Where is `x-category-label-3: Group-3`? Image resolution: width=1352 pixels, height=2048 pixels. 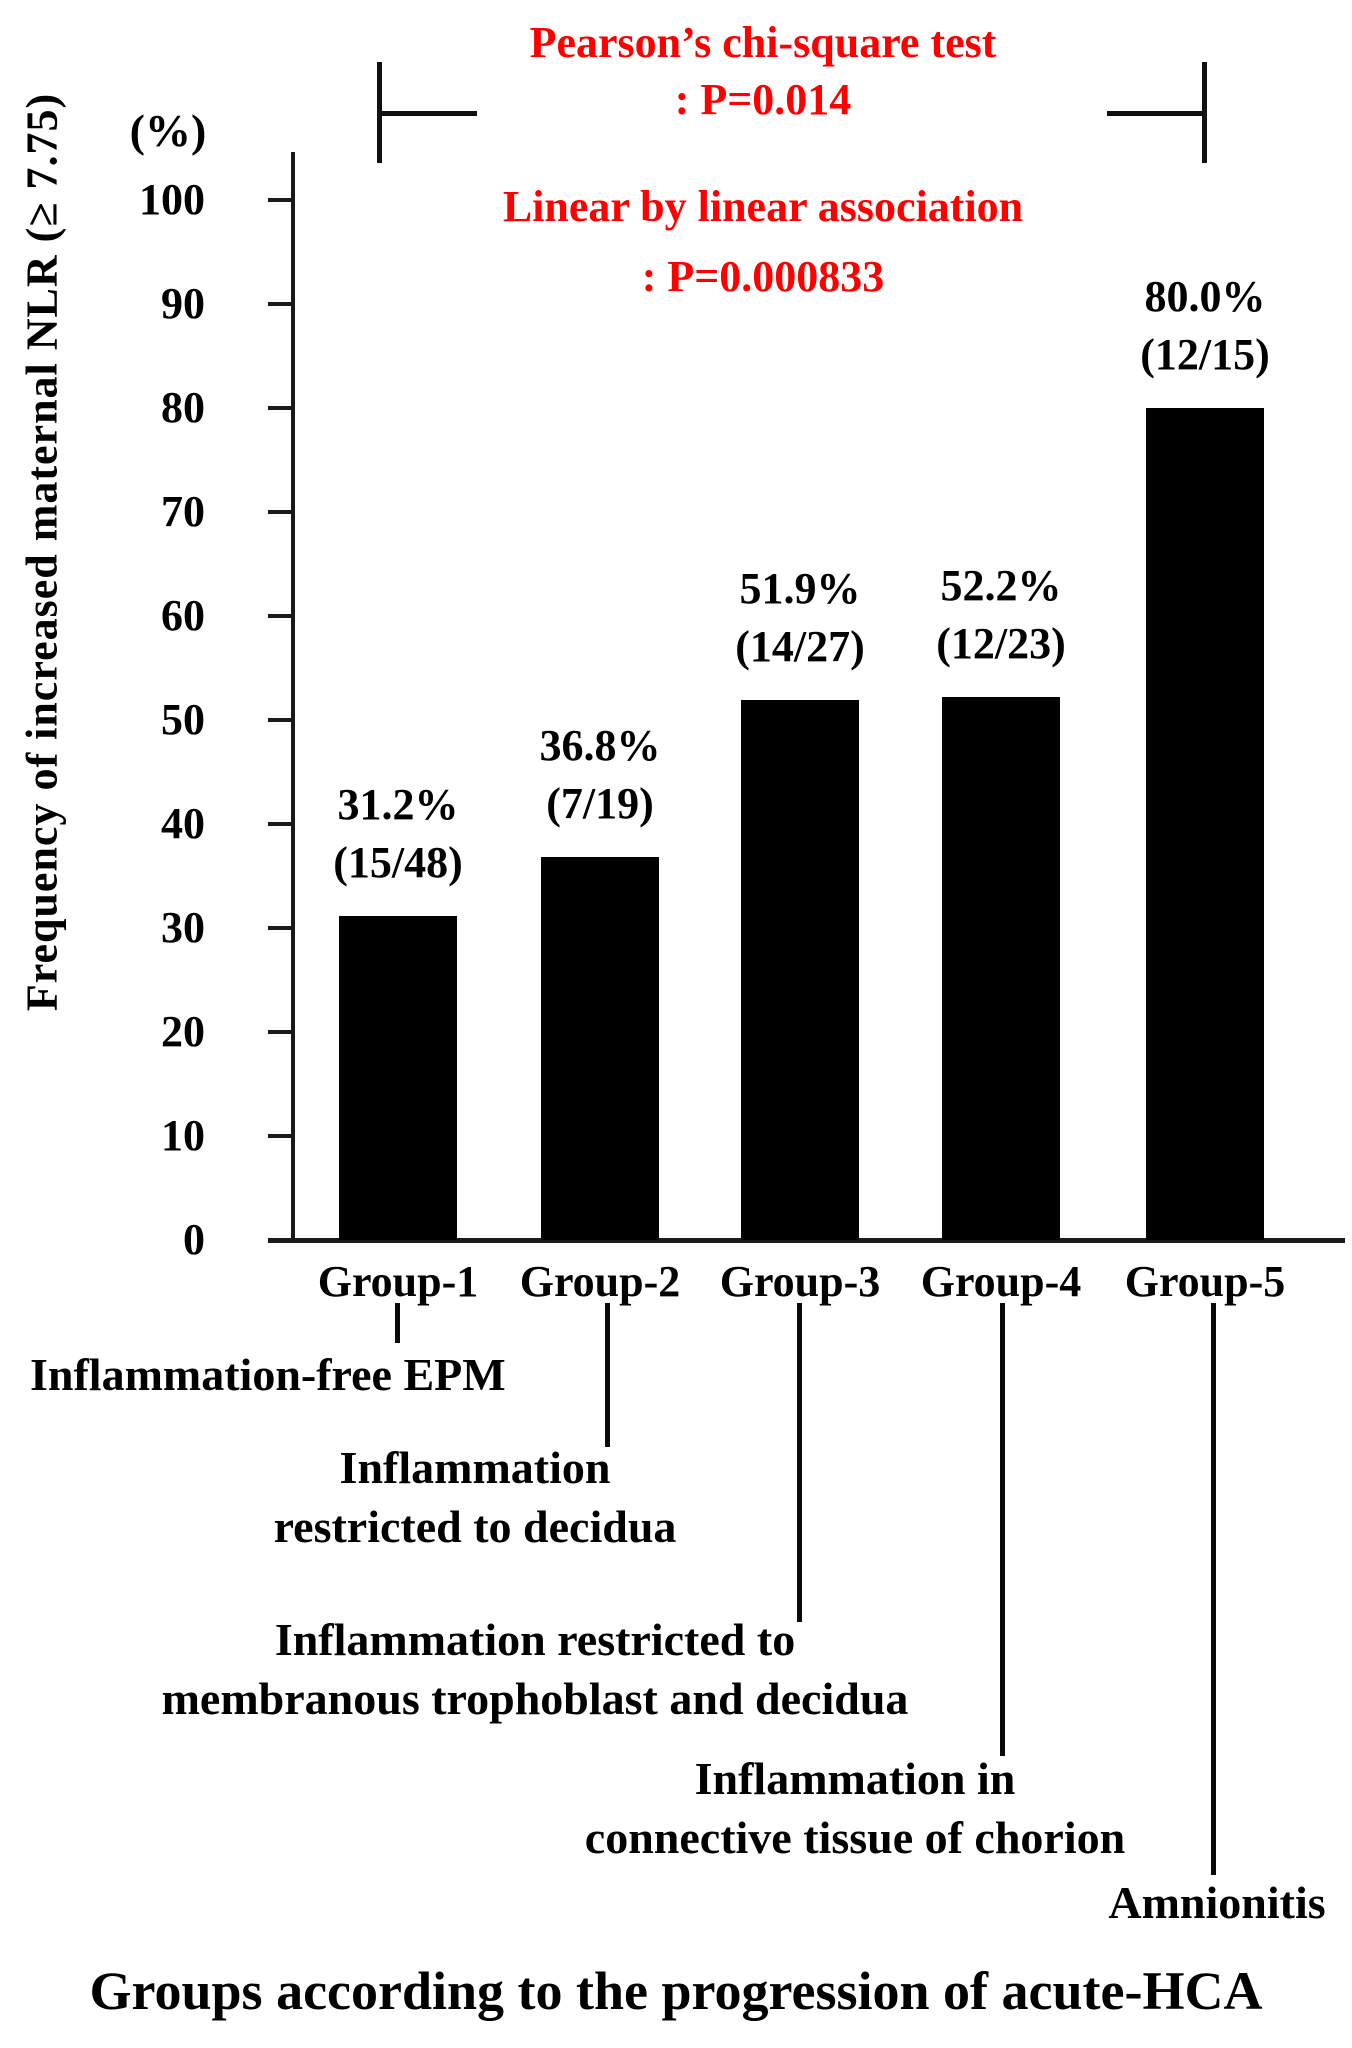
x-category-label-3: Group-3 is located at coordinates (800, 1281).